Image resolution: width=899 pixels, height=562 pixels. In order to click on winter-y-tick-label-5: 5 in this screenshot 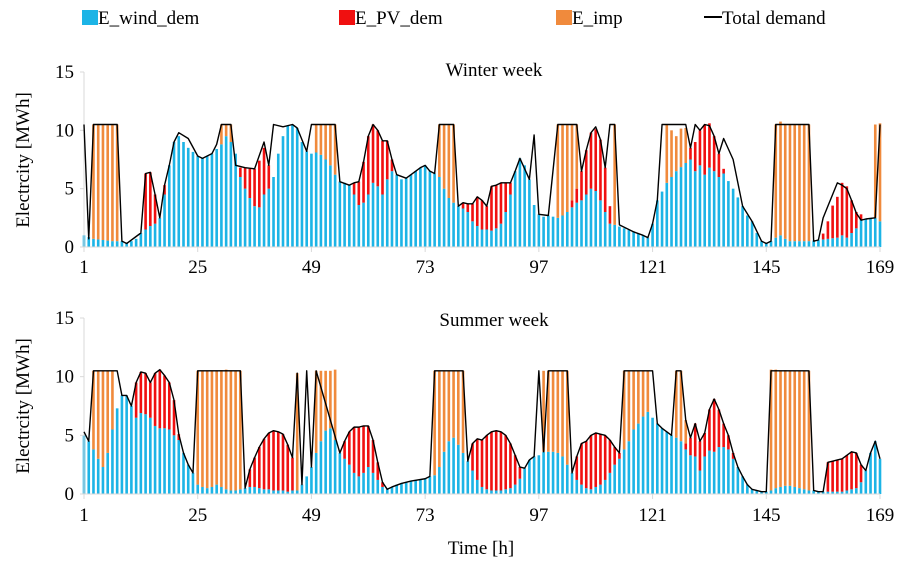, I will do `click(70, 189)`.